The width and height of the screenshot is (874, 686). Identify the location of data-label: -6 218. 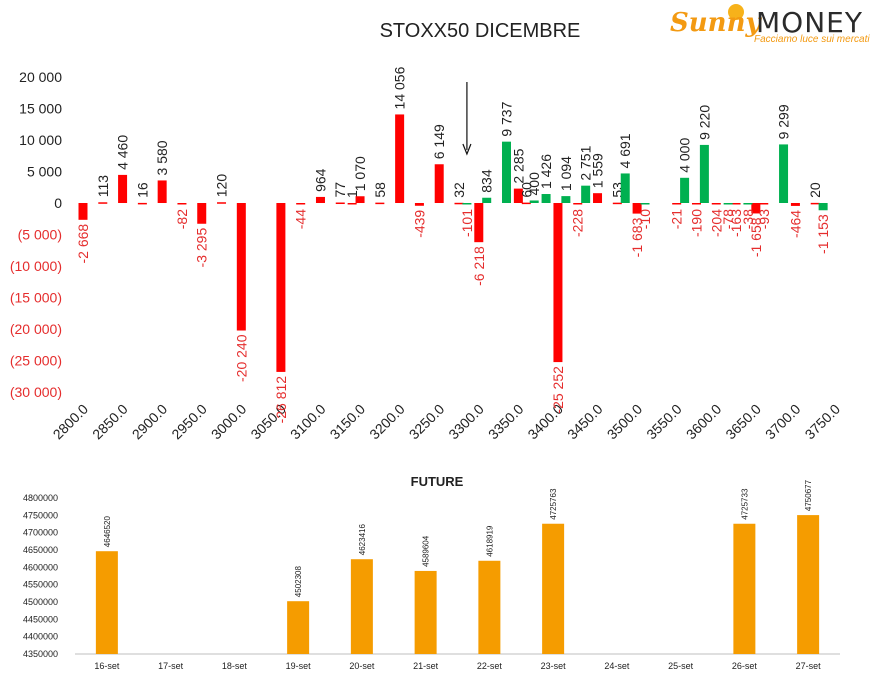
(479, 266).